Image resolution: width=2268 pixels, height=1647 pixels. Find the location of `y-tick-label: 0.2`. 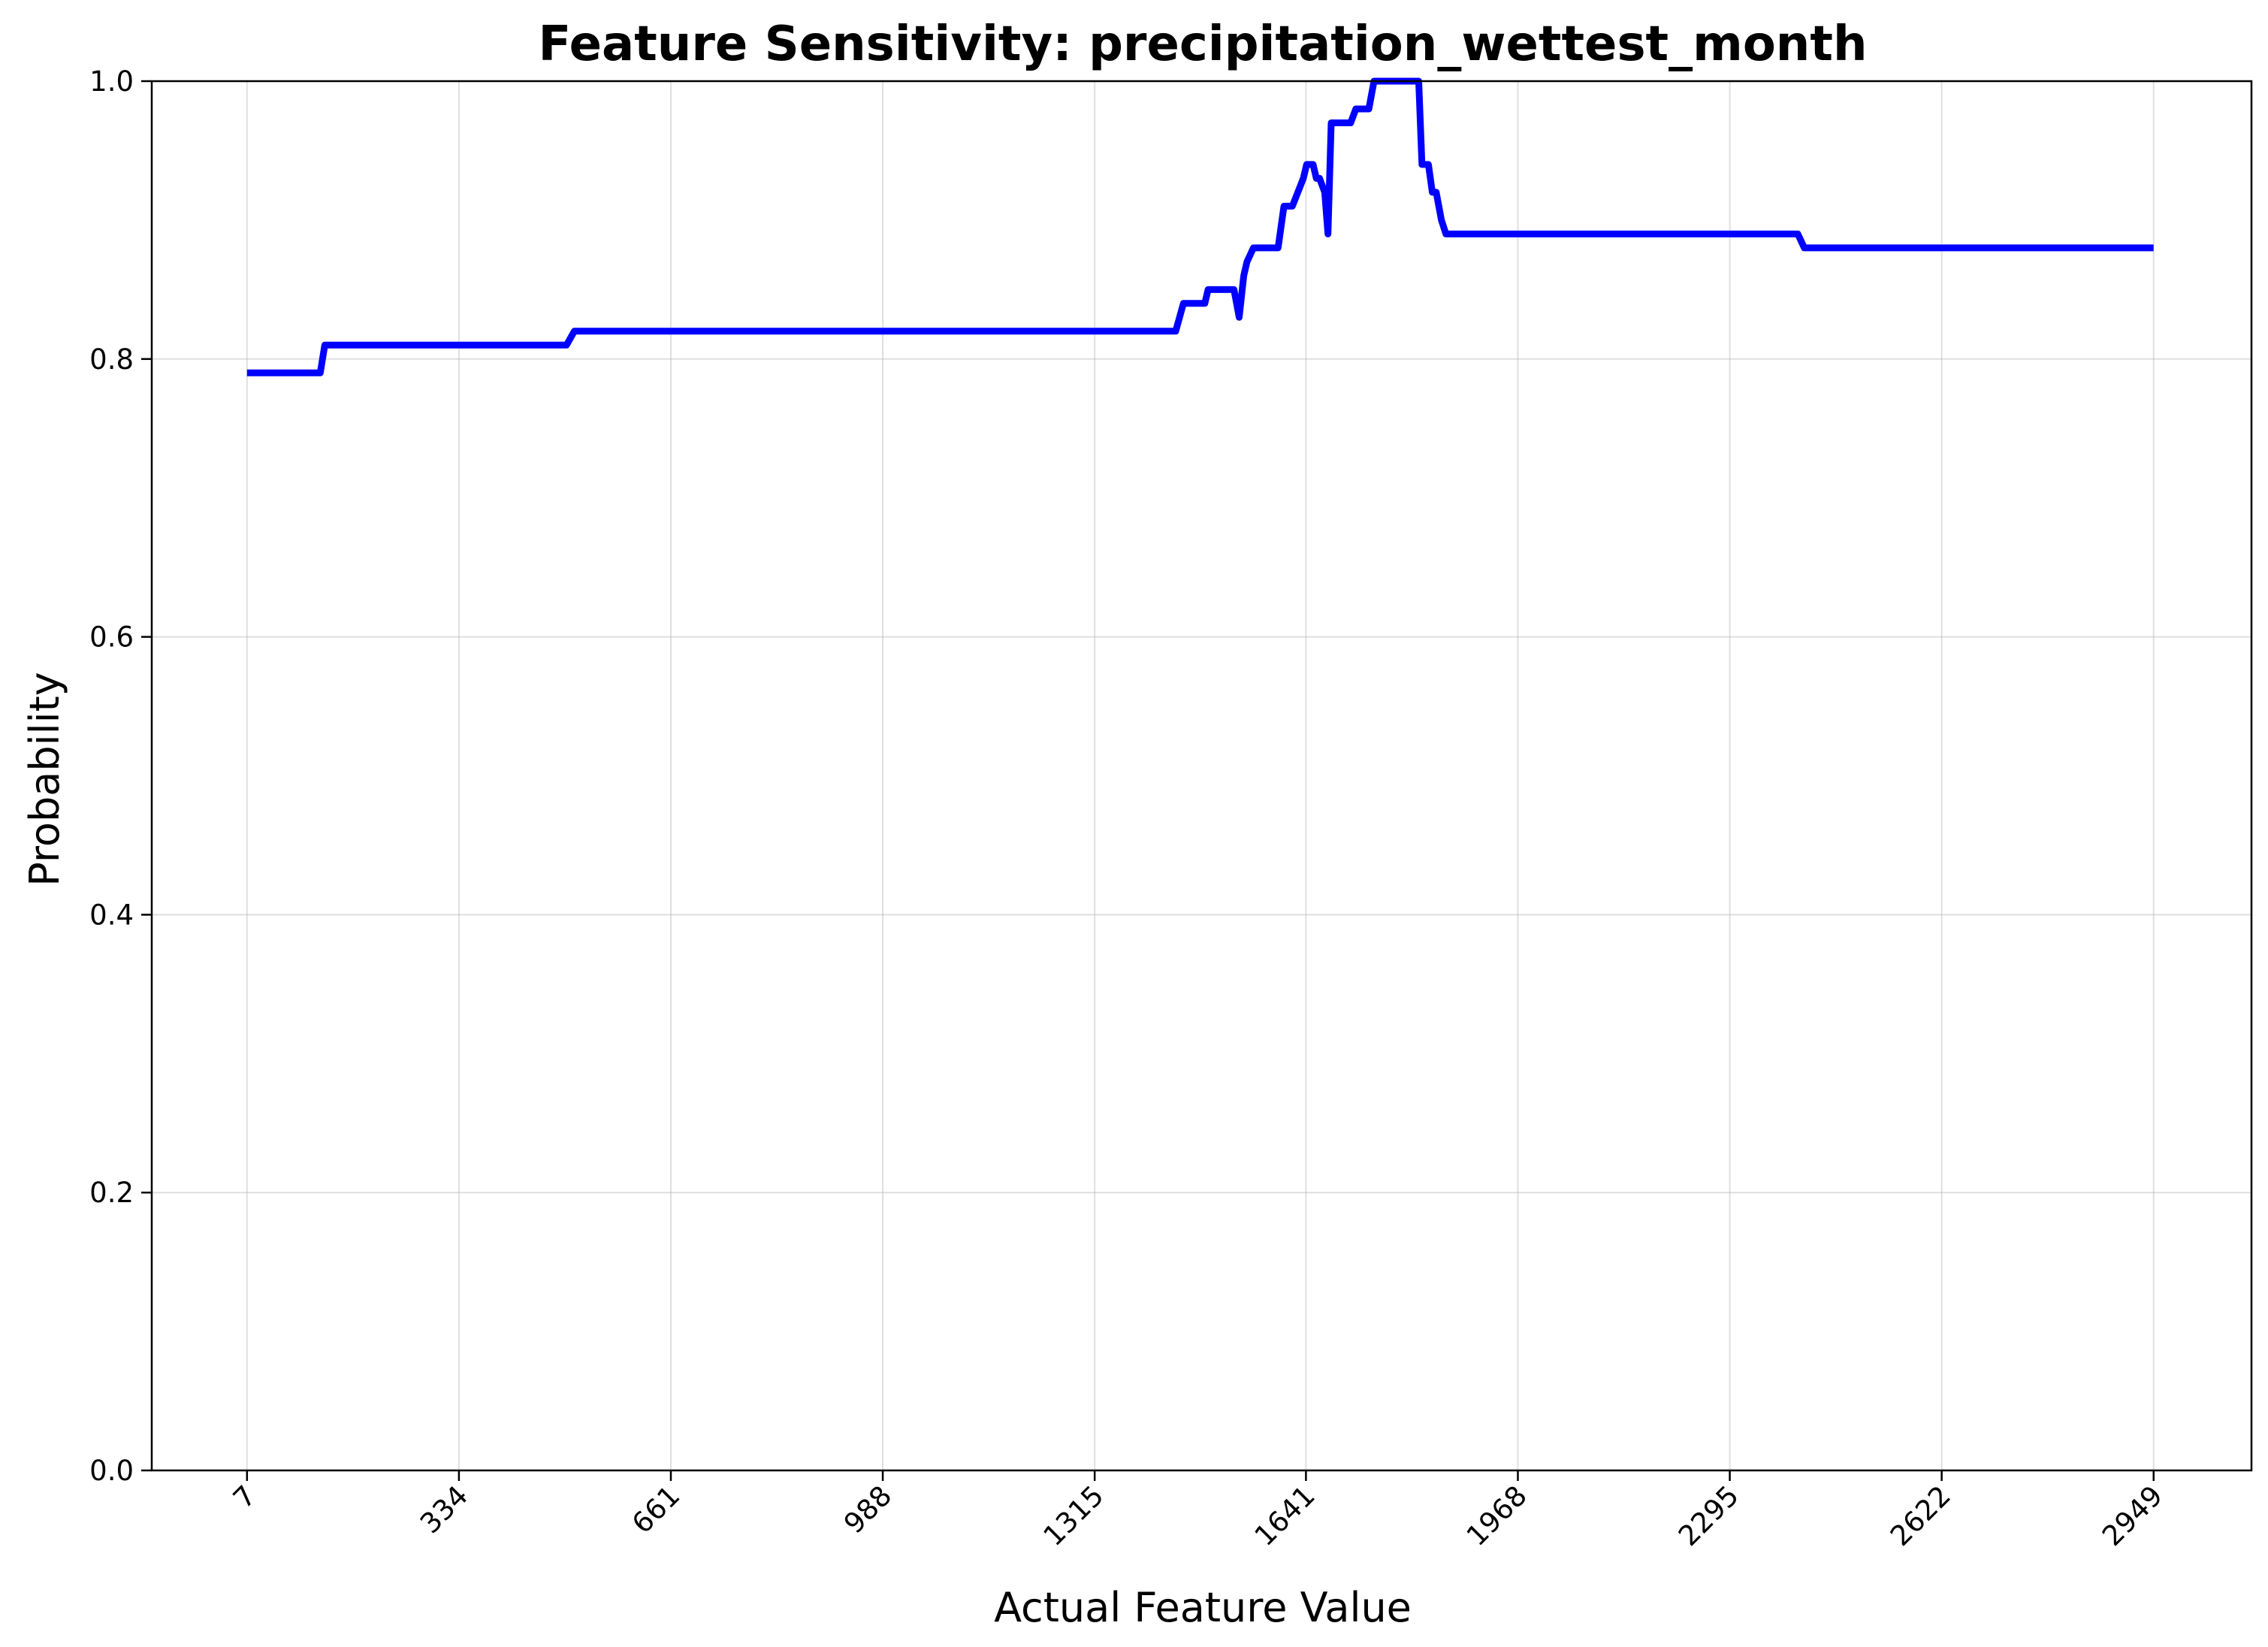

y-tick-label: 0.2 is located at coordinates (112, 1193).